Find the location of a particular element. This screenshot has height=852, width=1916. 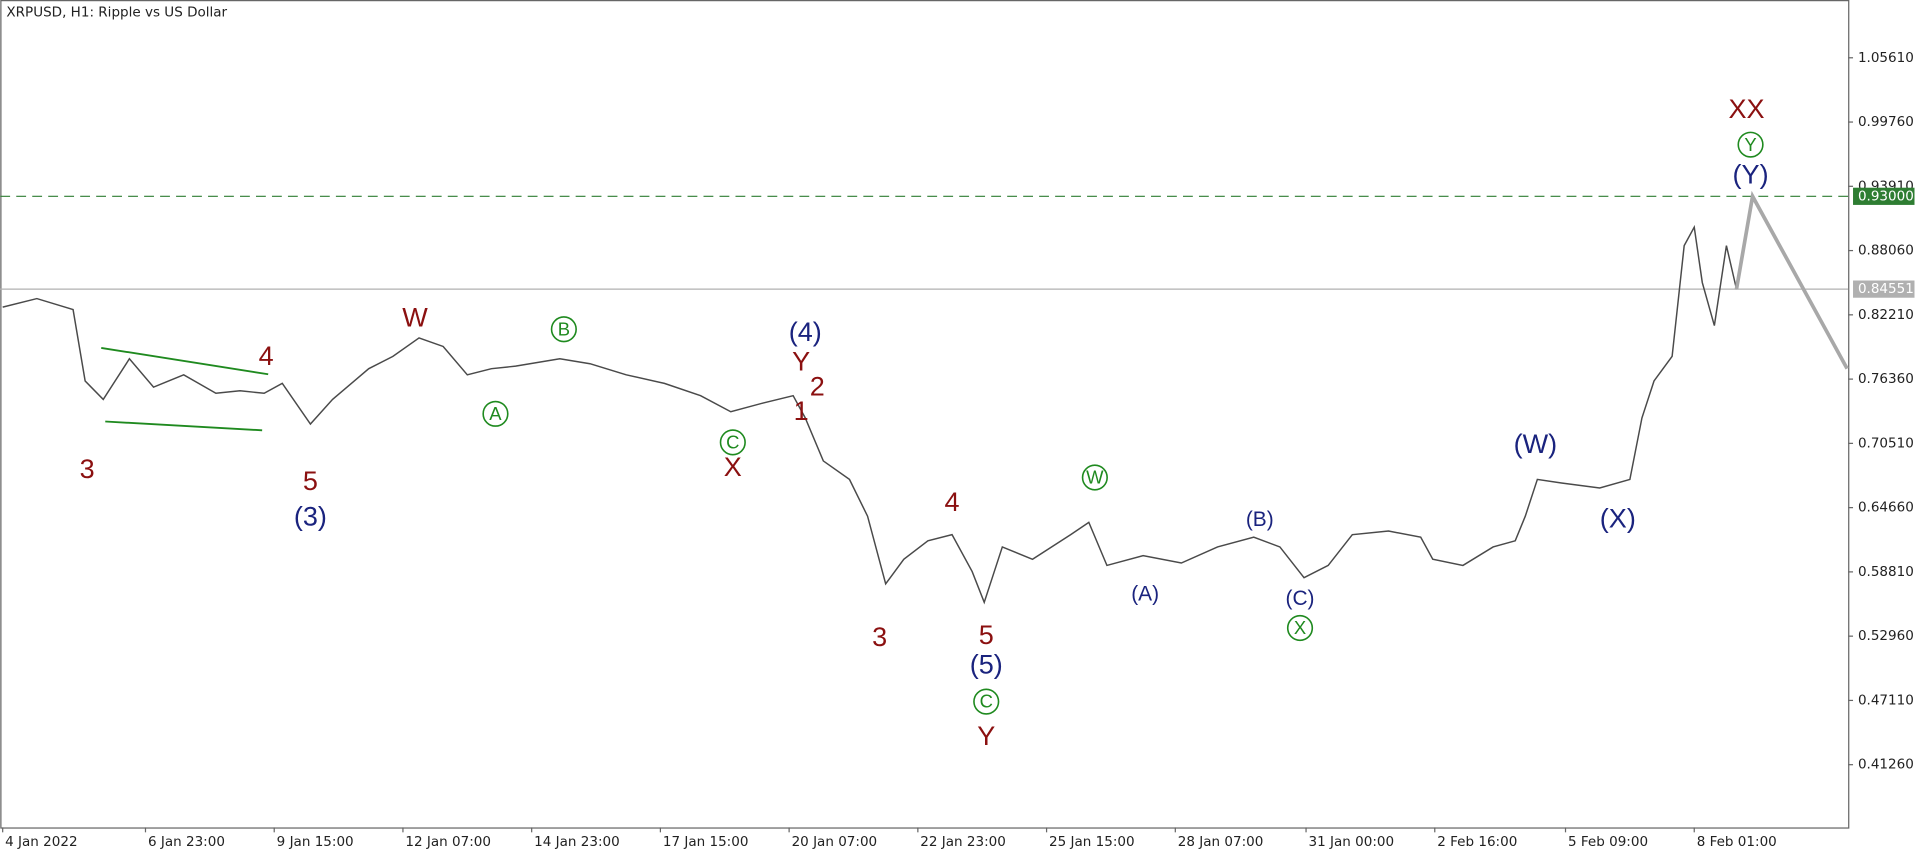

y-tick-label: 0.88060 is located at coordinates (1886, 251).